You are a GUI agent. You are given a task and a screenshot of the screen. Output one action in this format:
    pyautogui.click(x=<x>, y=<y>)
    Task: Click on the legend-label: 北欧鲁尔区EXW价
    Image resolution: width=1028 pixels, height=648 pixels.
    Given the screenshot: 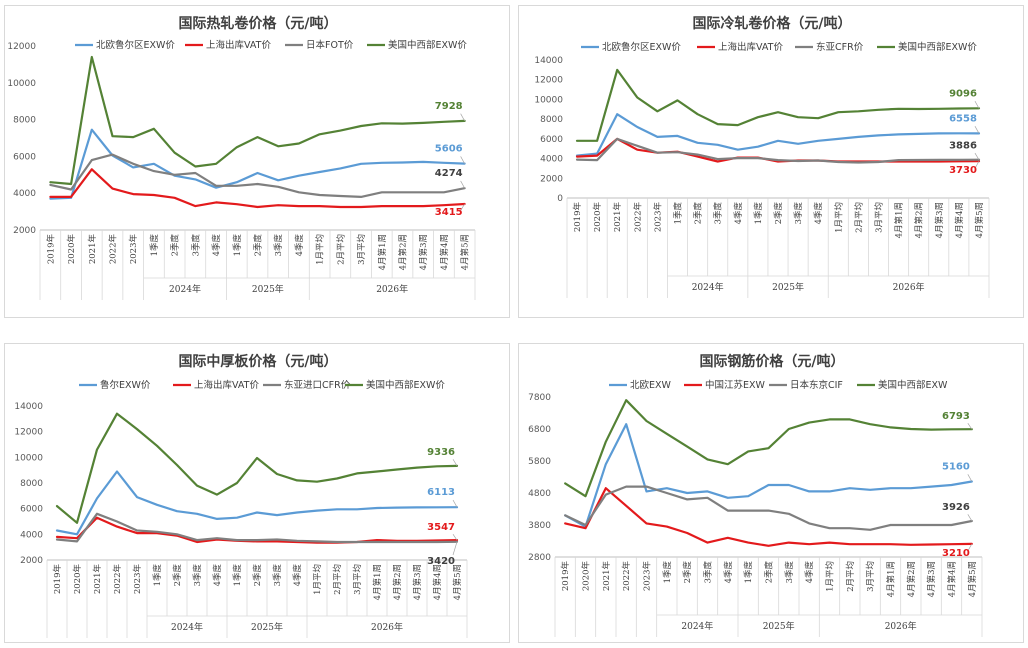 What is the action you would take?
    pyautogui.click(x=135, y=45)
    